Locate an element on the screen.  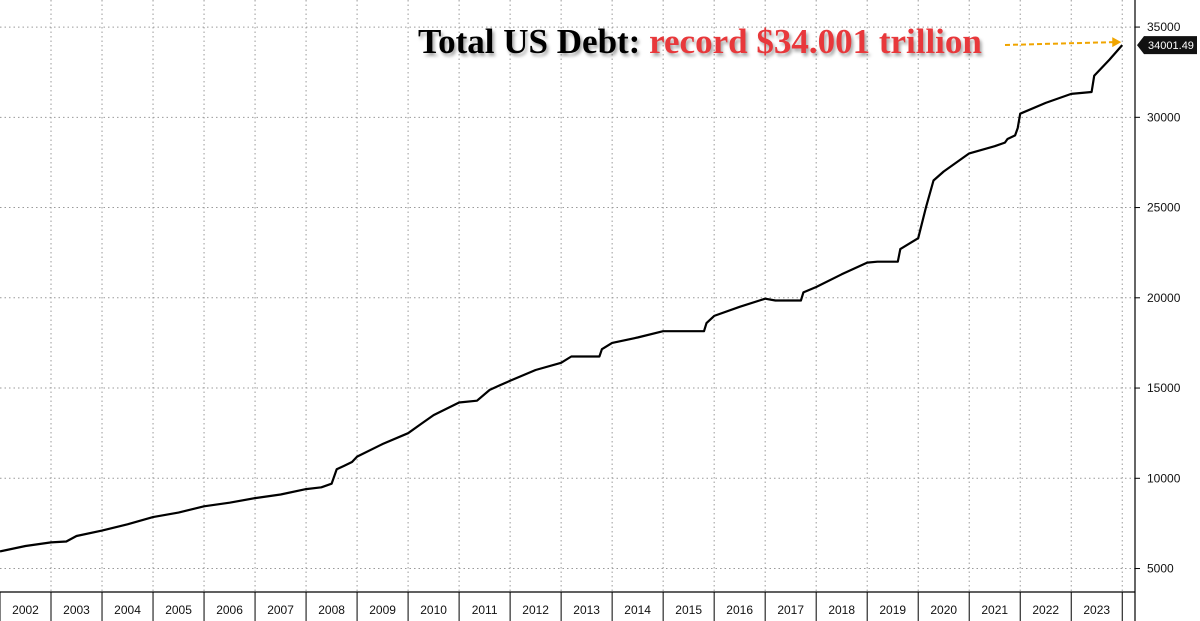
y-tick-label-15000: 15000 is located at coordinates (1164, 388).